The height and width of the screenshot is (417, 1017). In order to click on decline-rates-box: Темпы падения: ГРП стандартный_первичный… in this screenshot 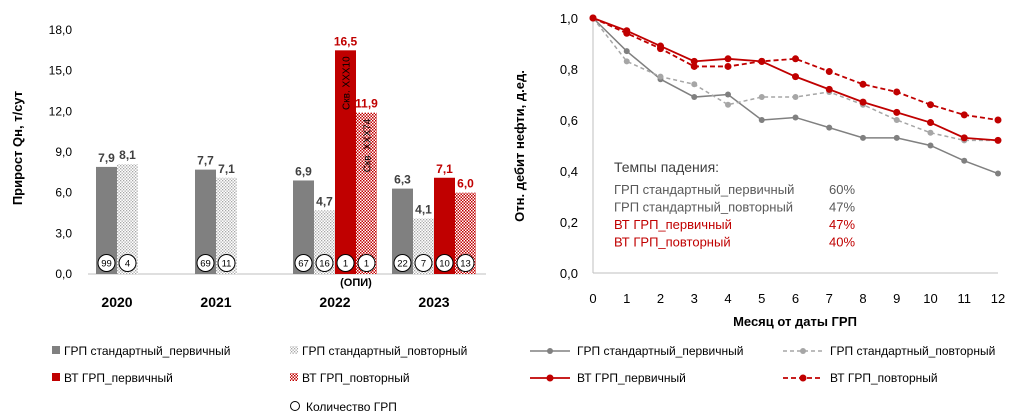, I will do `click(734, 204)`.